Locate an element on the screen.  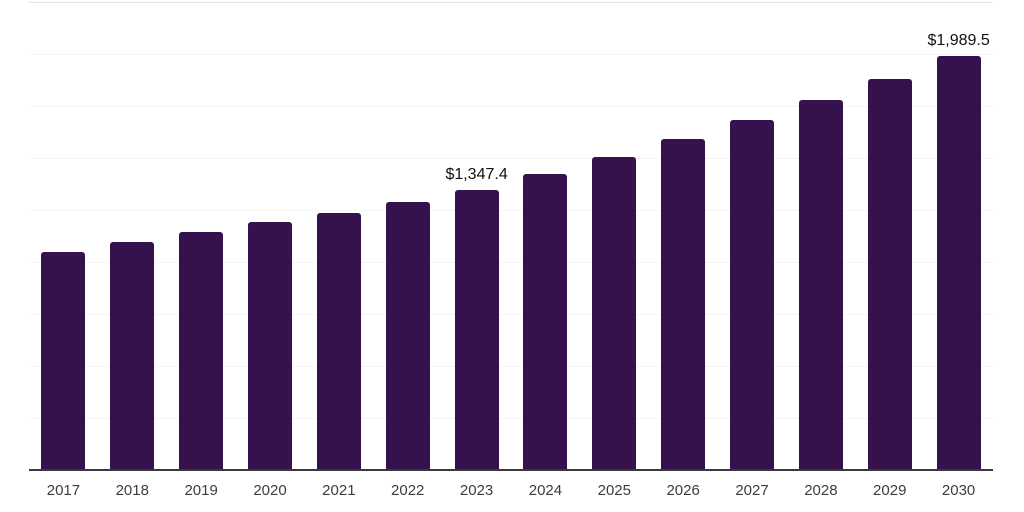
bar-2020 is located at coordinates (270, 346).